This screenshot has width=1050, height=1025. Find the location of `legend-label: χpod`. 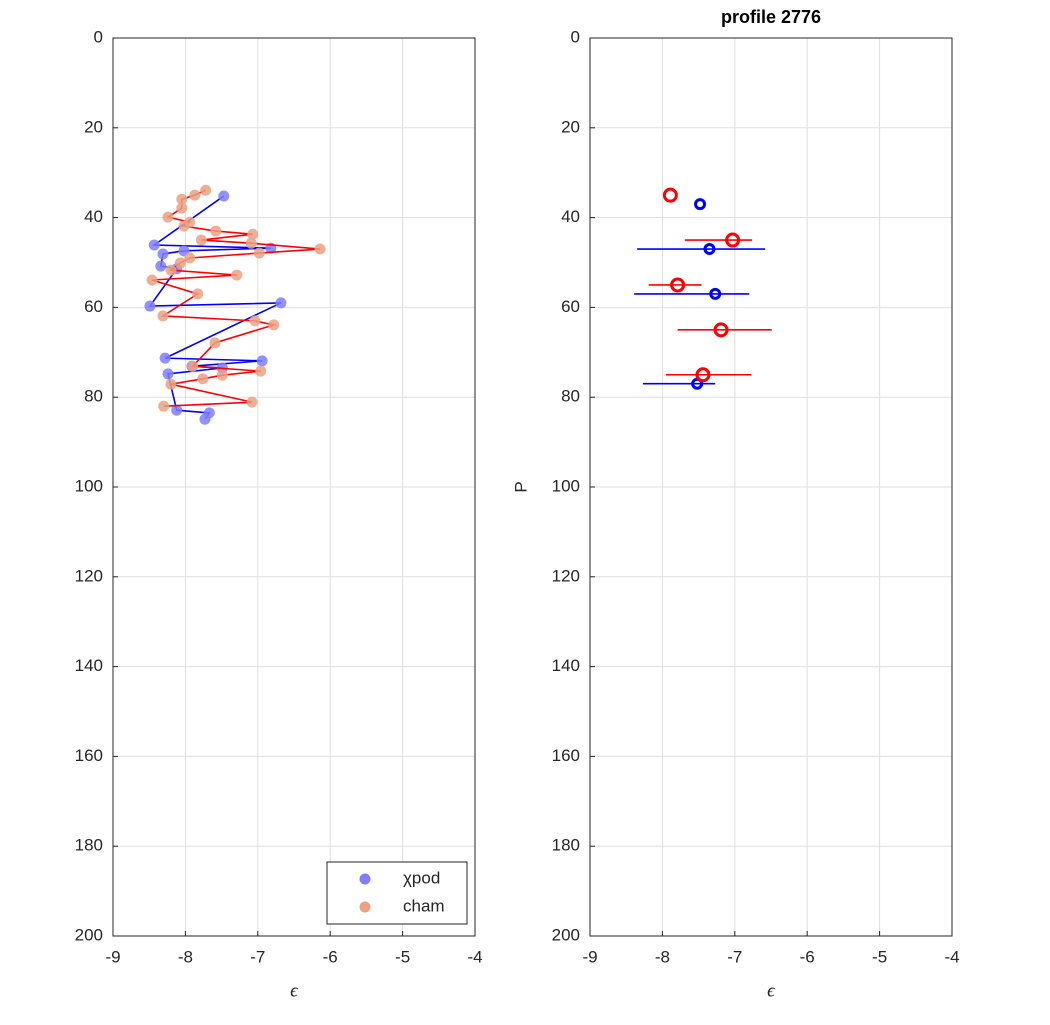

legend-label: χpod is located at coordinates (421, 877).